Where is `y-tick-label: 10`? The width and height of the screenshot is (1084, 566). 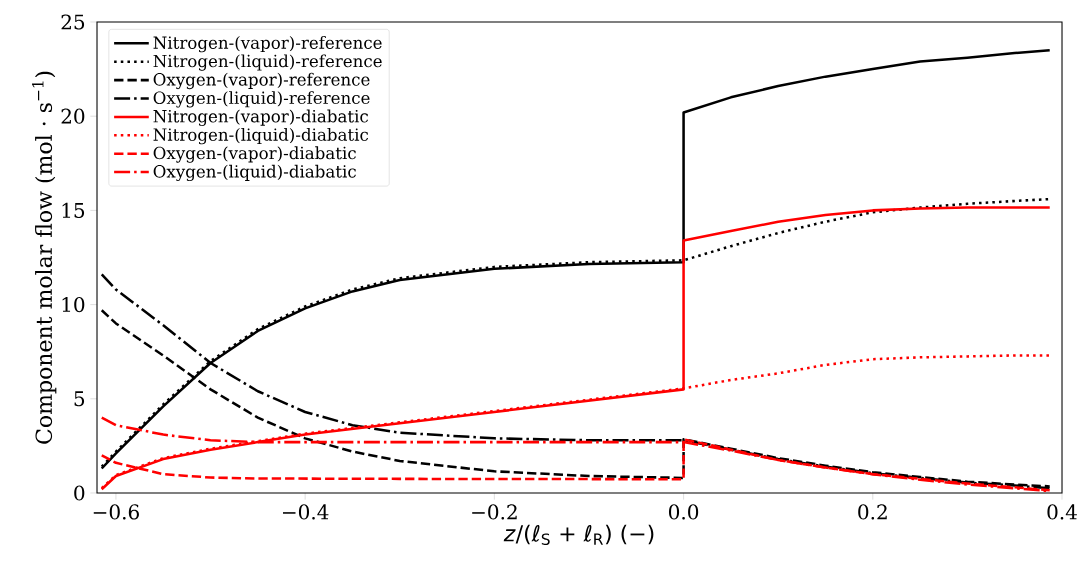
y-tick-label: 10 is located at coordinates (73, 305).